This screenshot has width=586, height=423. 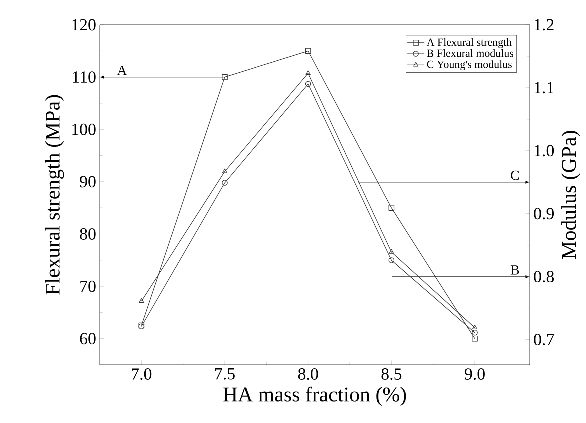 I want to click on annotation: C, so click(x=515, y=175).